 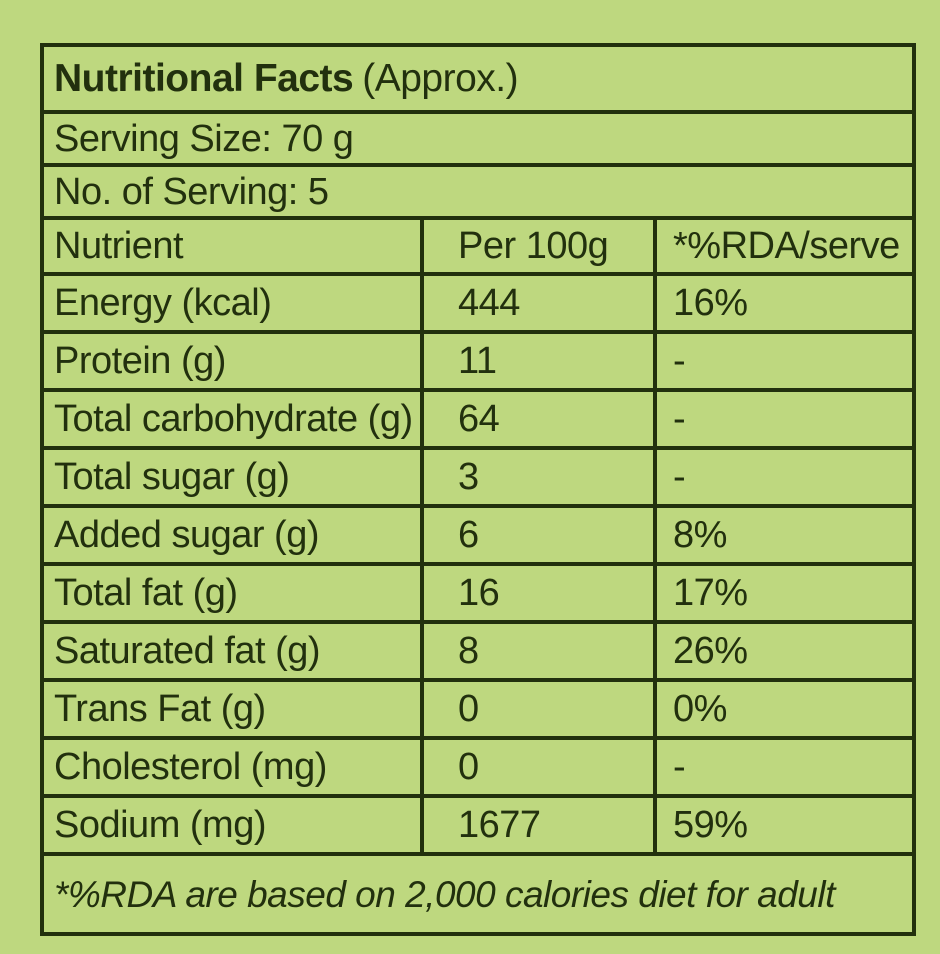 What do you see at coordinates (119, 246) in the screenshot?
I see `header-nutrient: Nutrient` at bounding box center [119, 246].